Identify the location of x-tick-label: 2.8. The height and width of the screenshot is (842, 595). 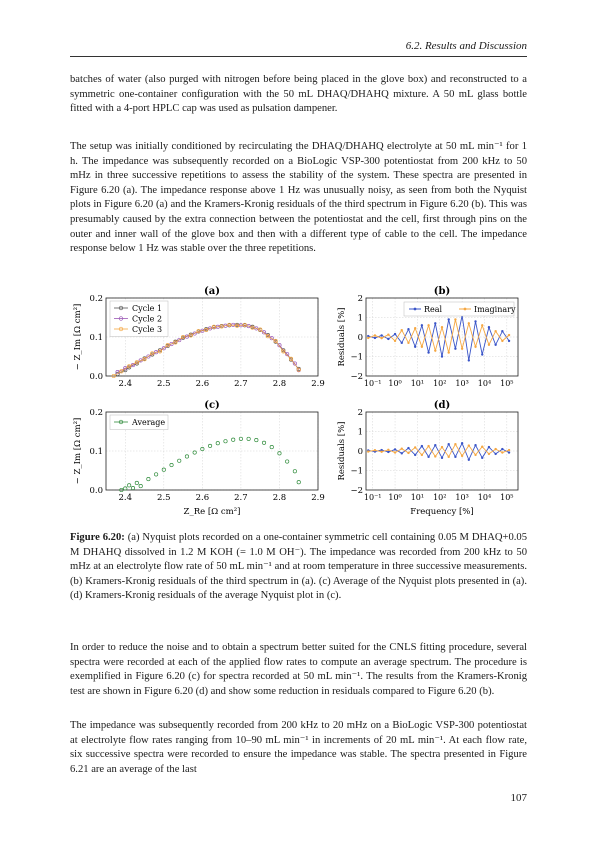
(280, 384).